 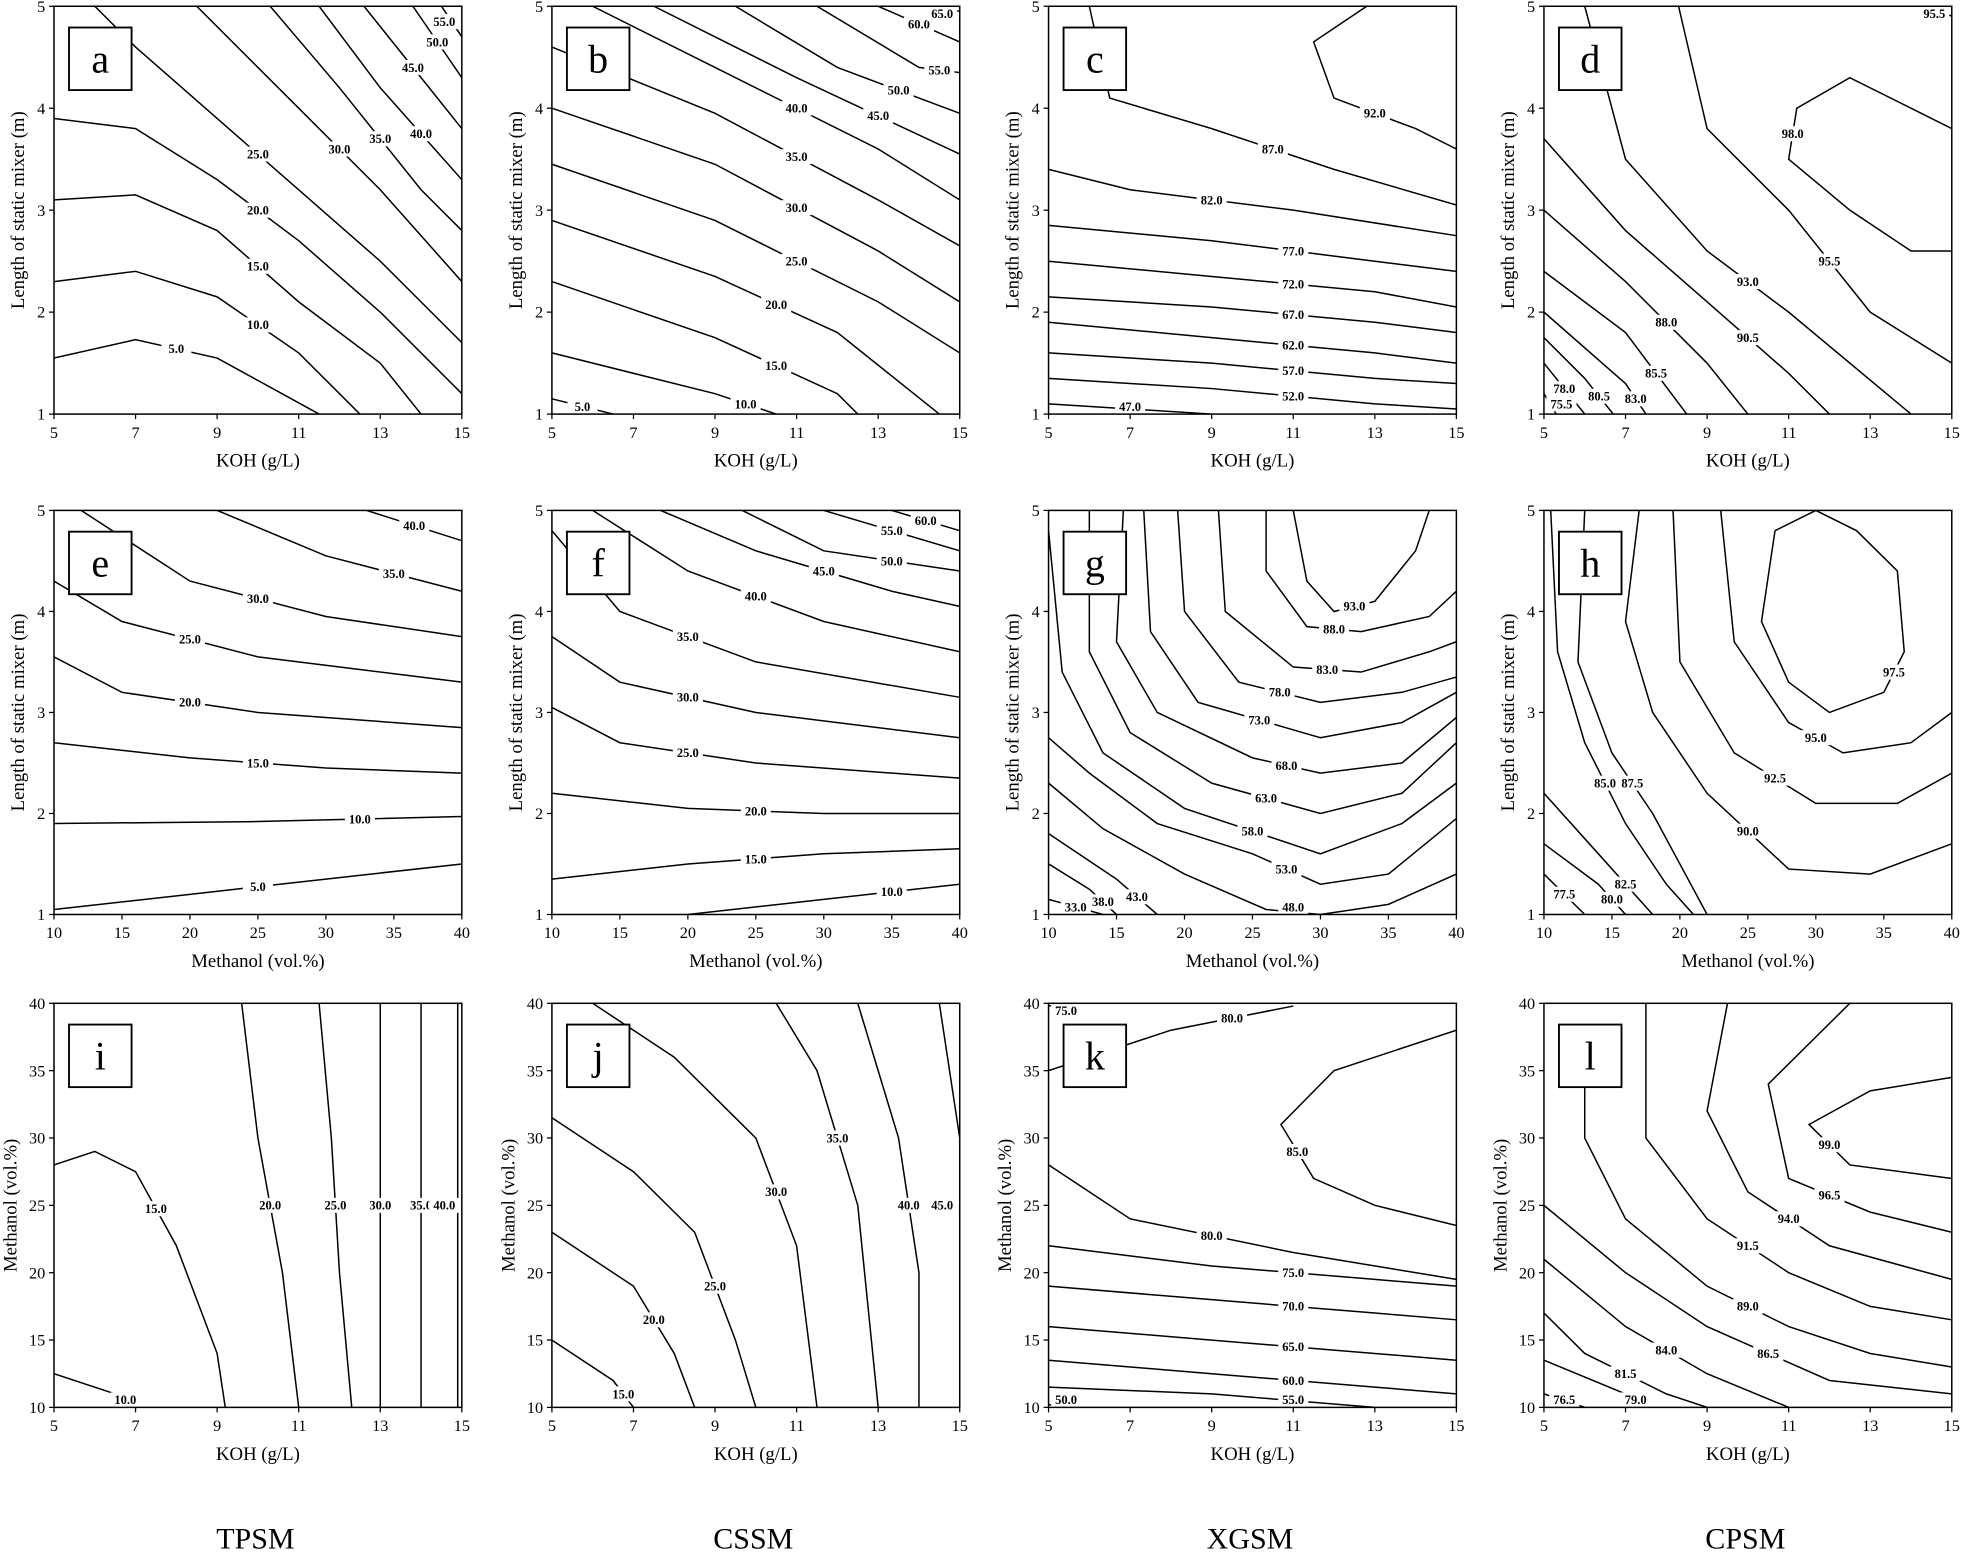 What do you see at coordinates (1095, 563) in the screenshot?
I see `panel-letter: g` at bounding box center [1095, 563].